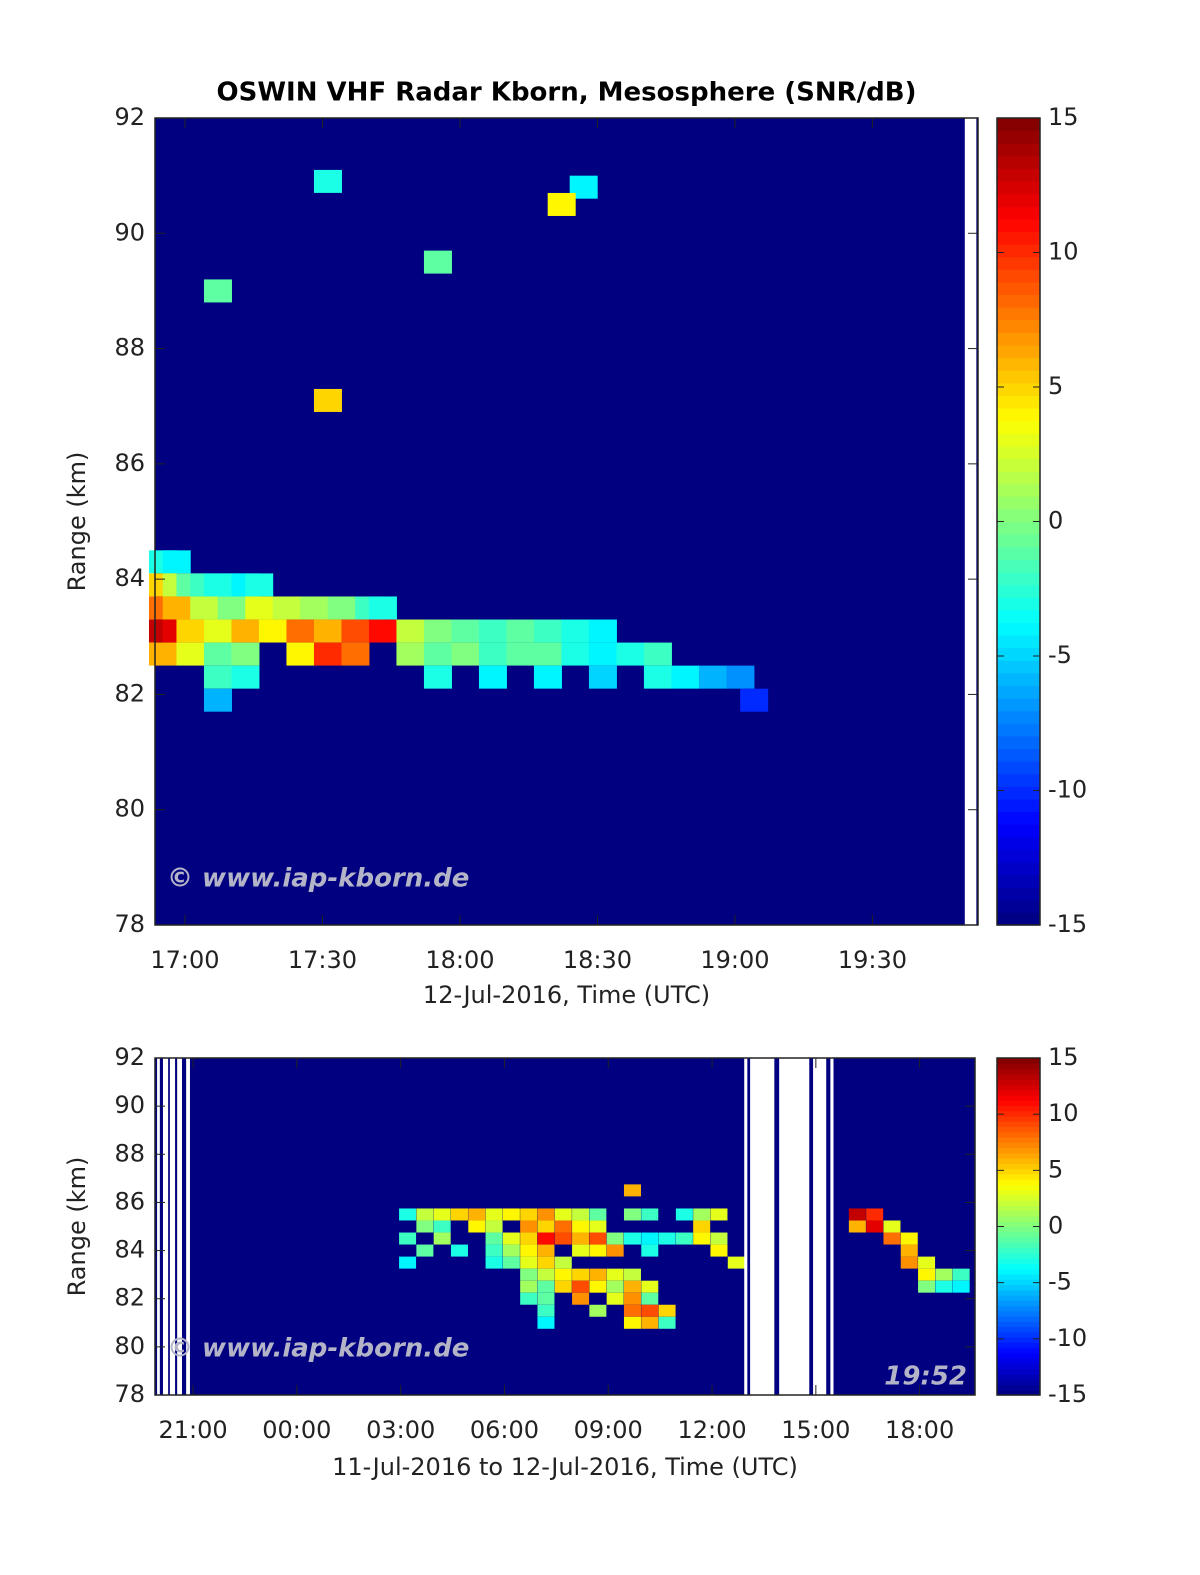  Describe the element at coordinates (184, 960) in the screenshot. I see `x-tick-label: 17:00` at that location.